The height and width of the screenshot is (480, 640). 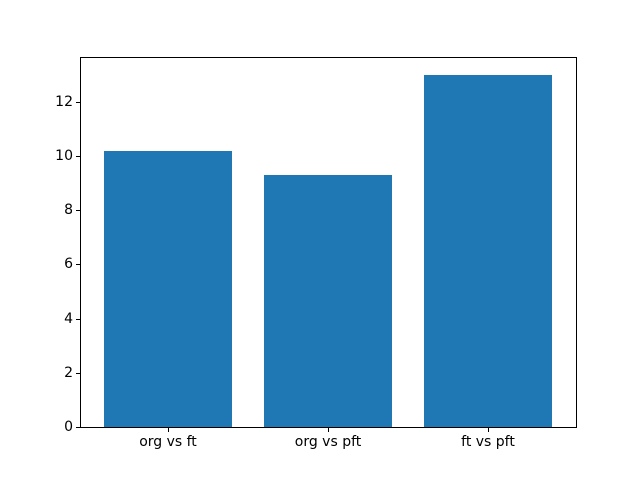 What do you see at coordinates (488, 250) in the screenshot?
I see `bar-ft-vs-pft` at bounding box center [488, 250].